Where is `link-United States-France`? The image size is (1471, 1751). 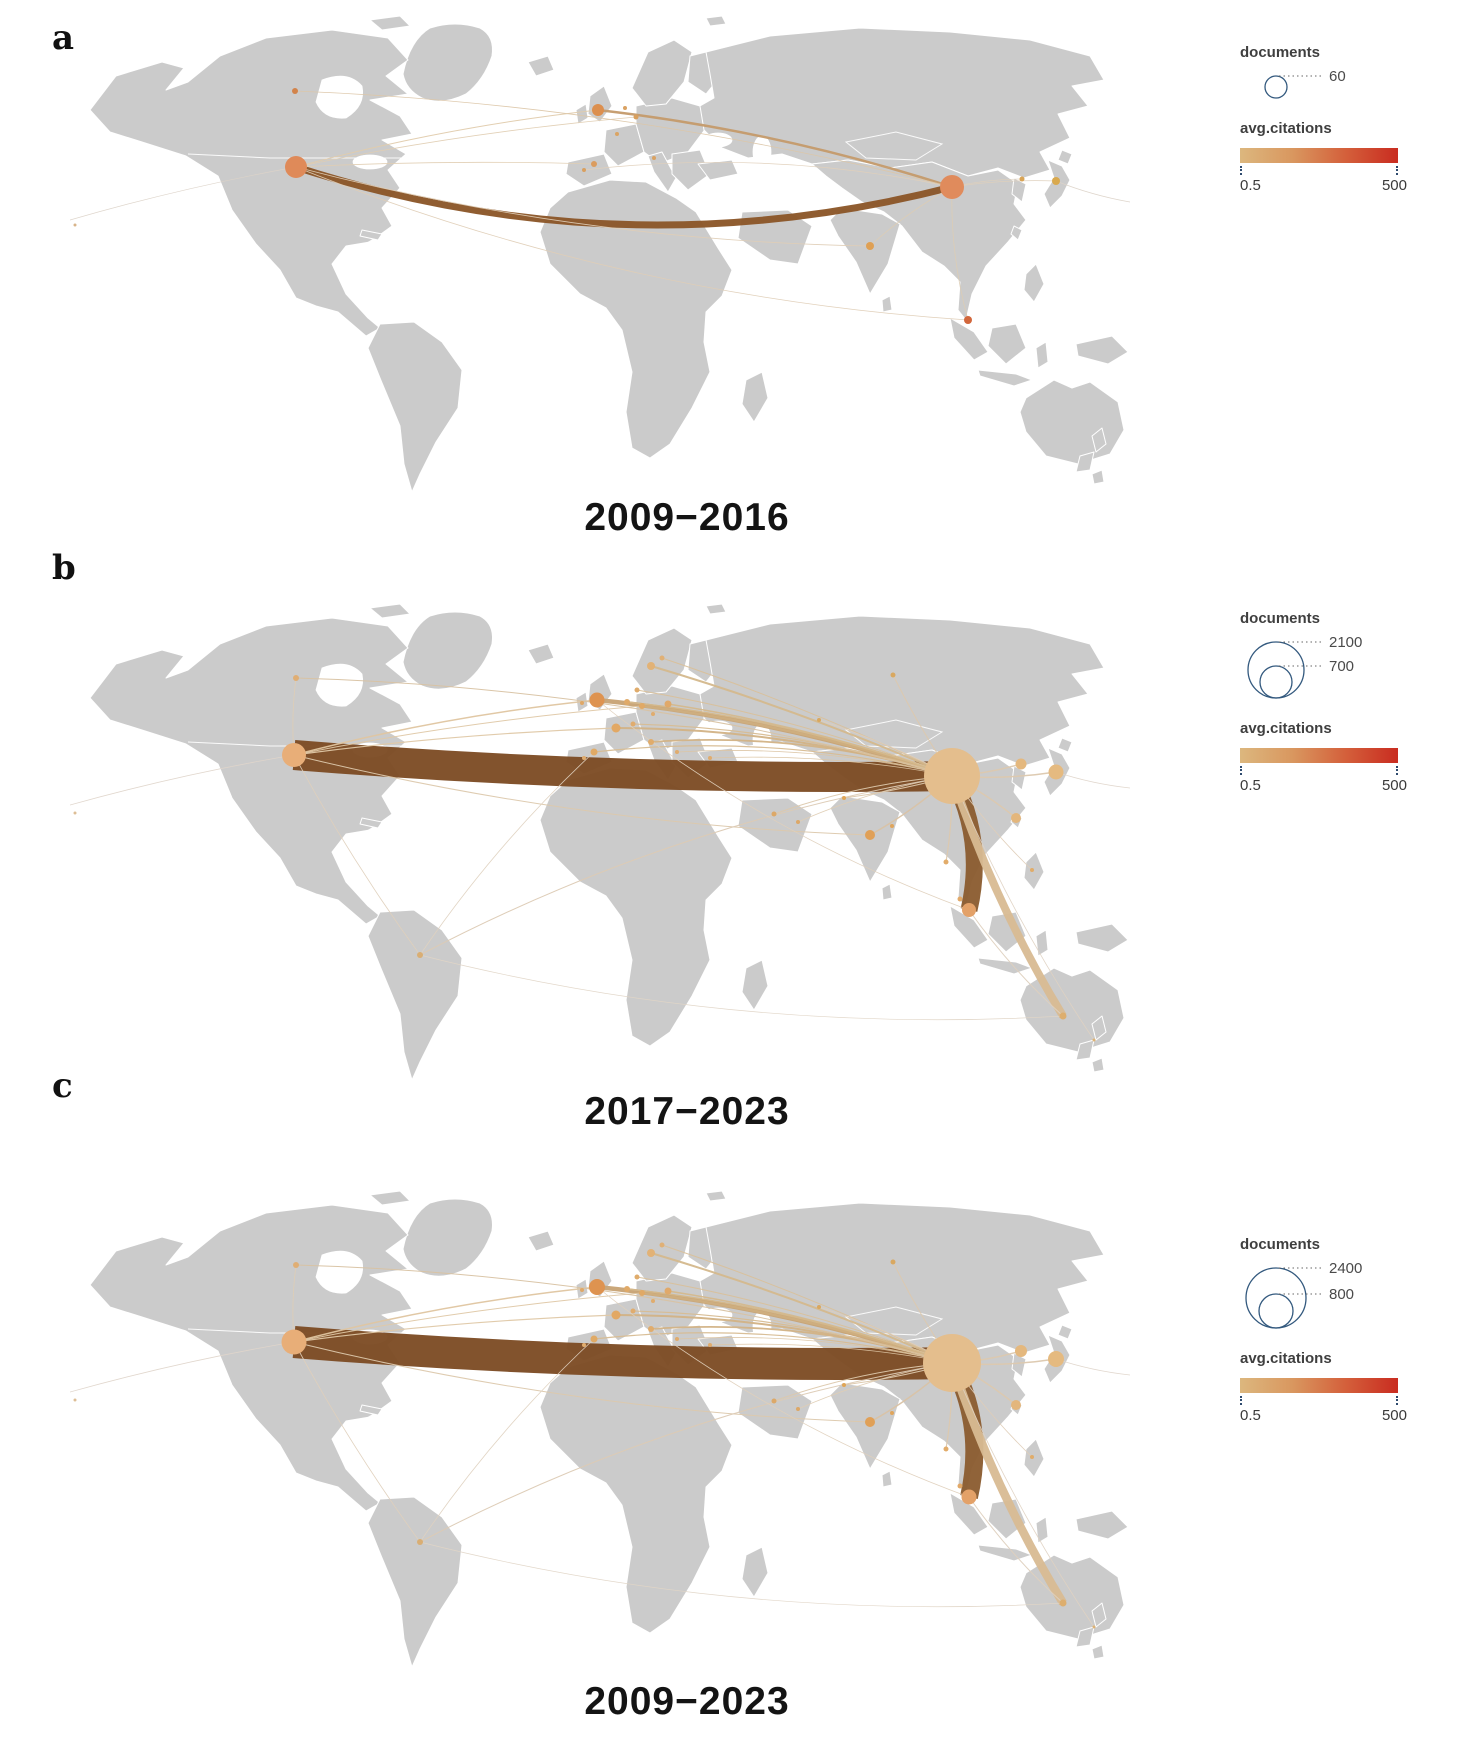 link-United States-France is located at coordinates (455, 741).